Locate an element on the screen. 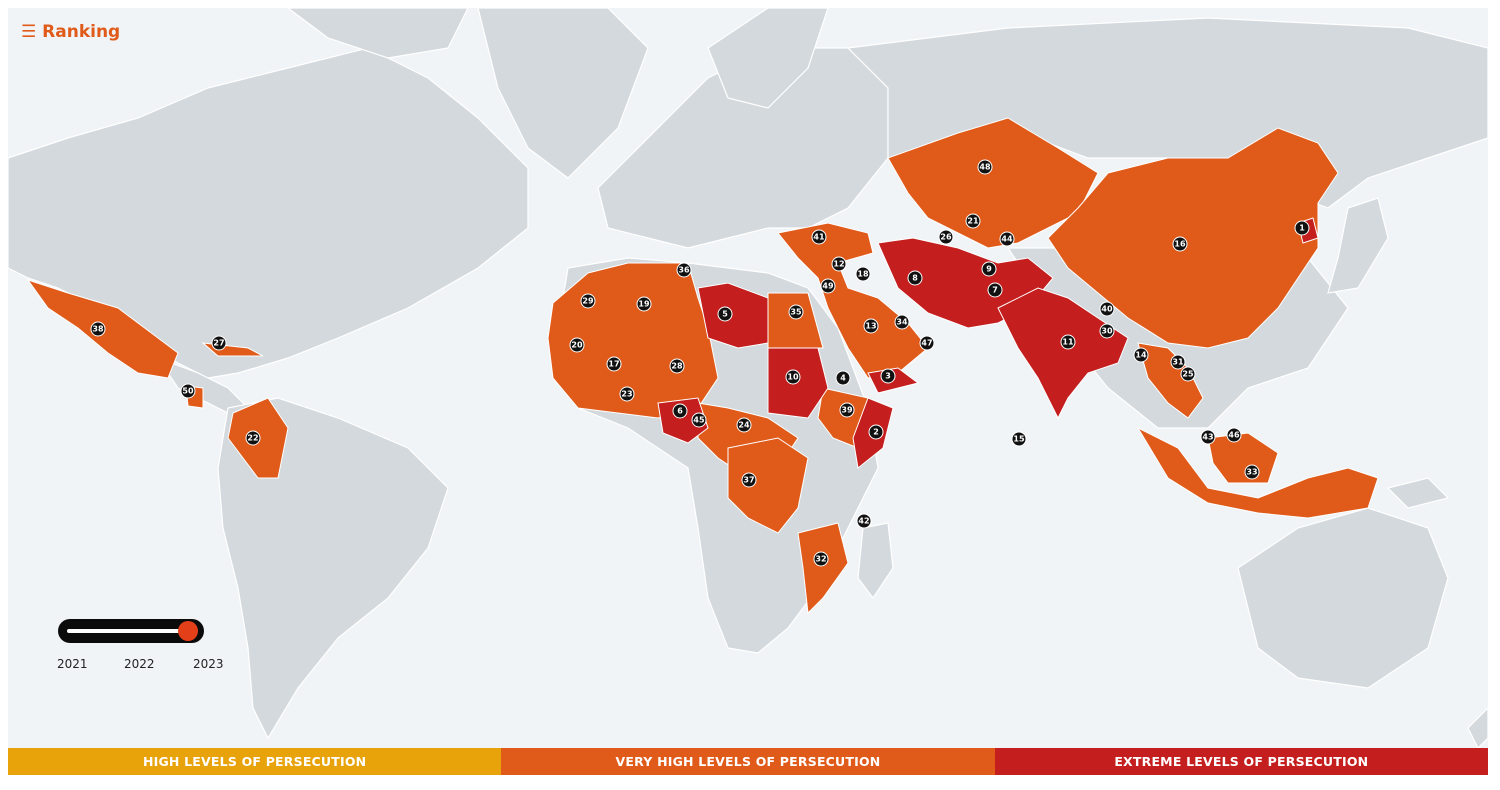 The height and width of the screenshot is (790, 1500). rank-marker: 20 is located at coordinates (577, 345).